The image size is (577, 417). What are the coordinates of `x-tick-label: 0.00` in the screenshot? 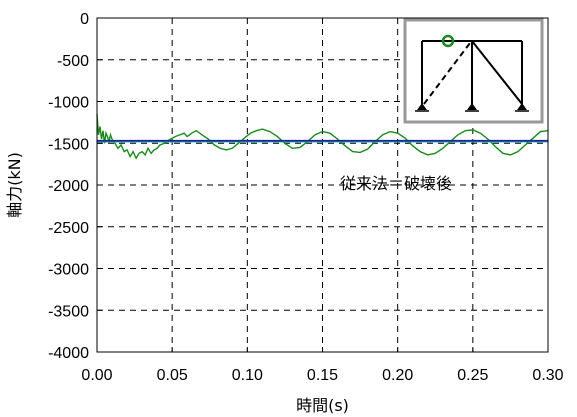 It's located at (96, 375).